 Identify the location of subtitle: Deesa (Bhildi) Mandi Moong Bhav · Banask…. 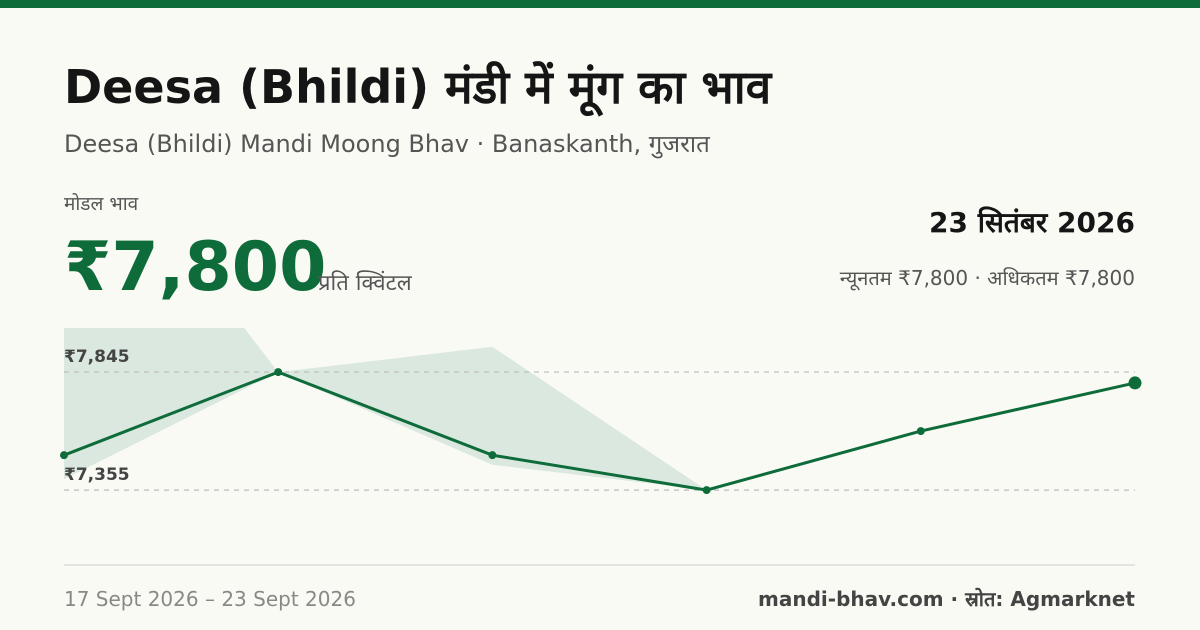
(387, 144).